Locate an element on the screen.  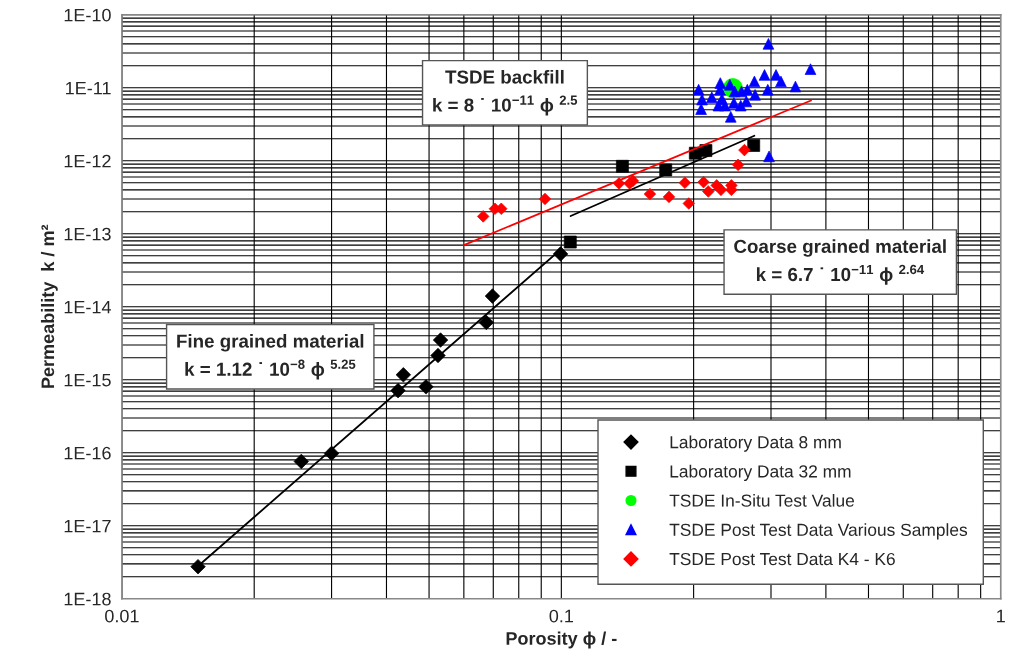
y-tick-label: 1E-14 is located at coordinates (87, 307).